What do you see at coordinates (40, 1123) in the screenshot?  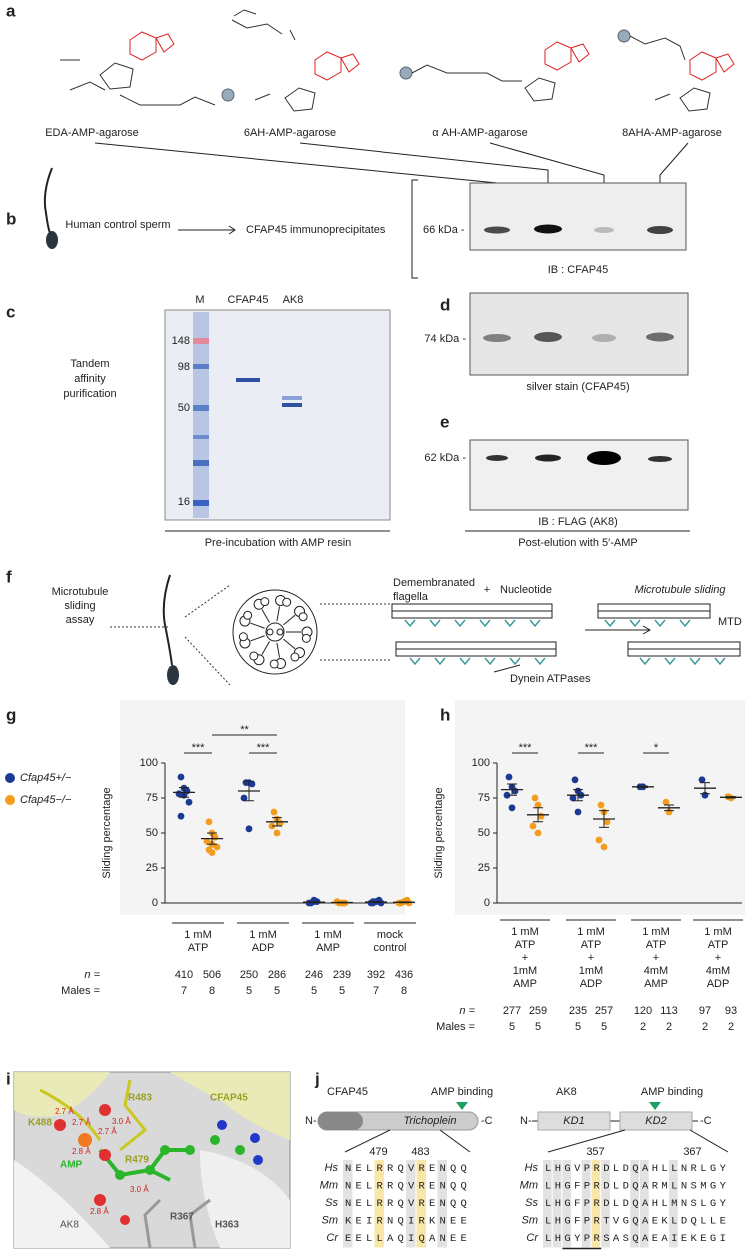 I see `residue-label: K488` at bounding box center [40, 1123].